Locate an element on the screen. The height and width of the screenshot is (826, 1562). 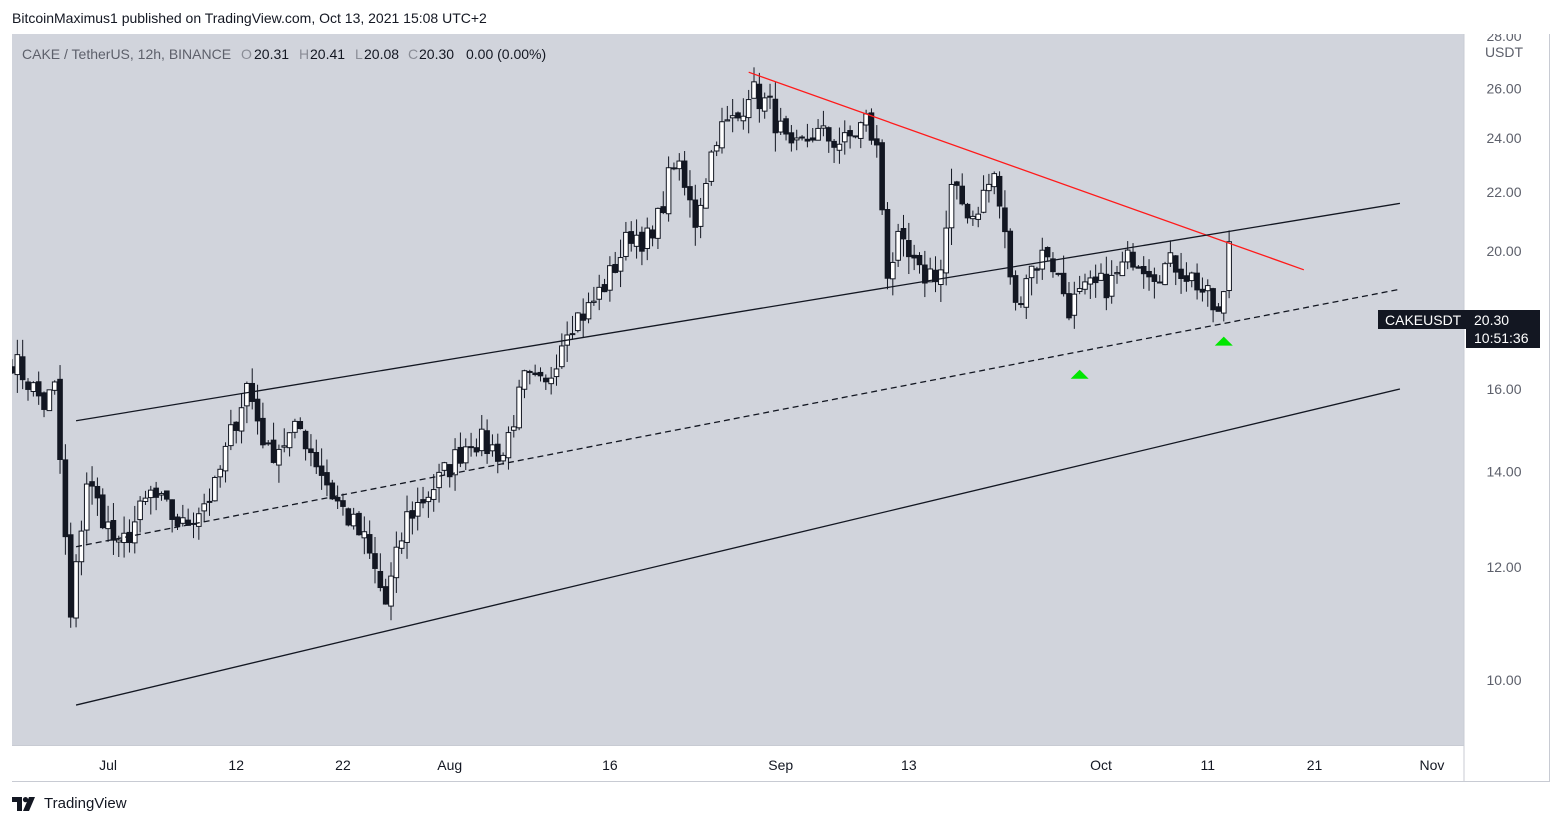
time-tick-label: 13 is located at coordinates (909, 765).